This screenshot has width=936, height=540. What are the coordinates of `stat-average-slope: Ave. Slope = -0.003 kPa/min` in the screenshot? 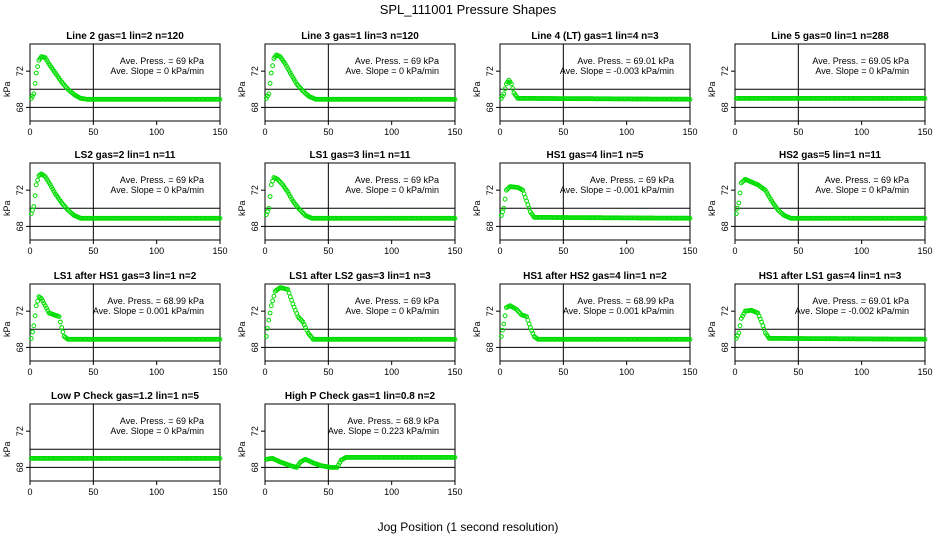 It's located at (617, 71).